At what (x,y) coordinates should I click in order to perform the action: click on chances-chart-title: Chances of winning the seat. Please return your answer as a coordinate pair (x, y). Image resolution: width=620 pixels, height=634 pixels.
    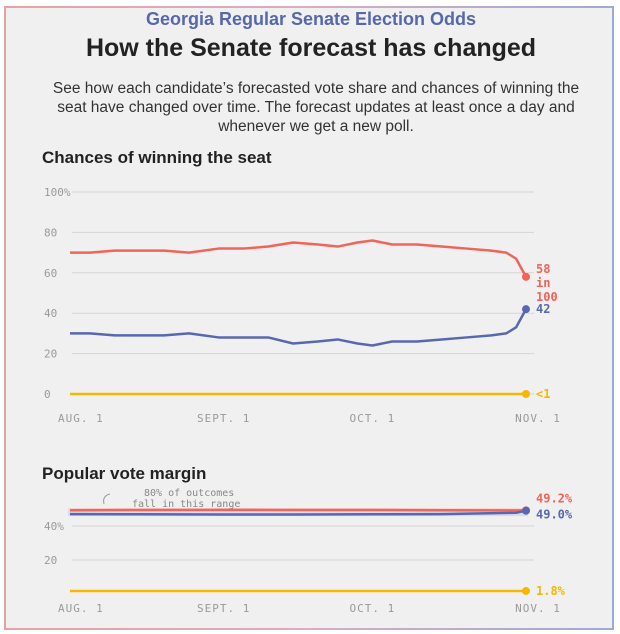
    Looking at the image, I should click on (157, 157).